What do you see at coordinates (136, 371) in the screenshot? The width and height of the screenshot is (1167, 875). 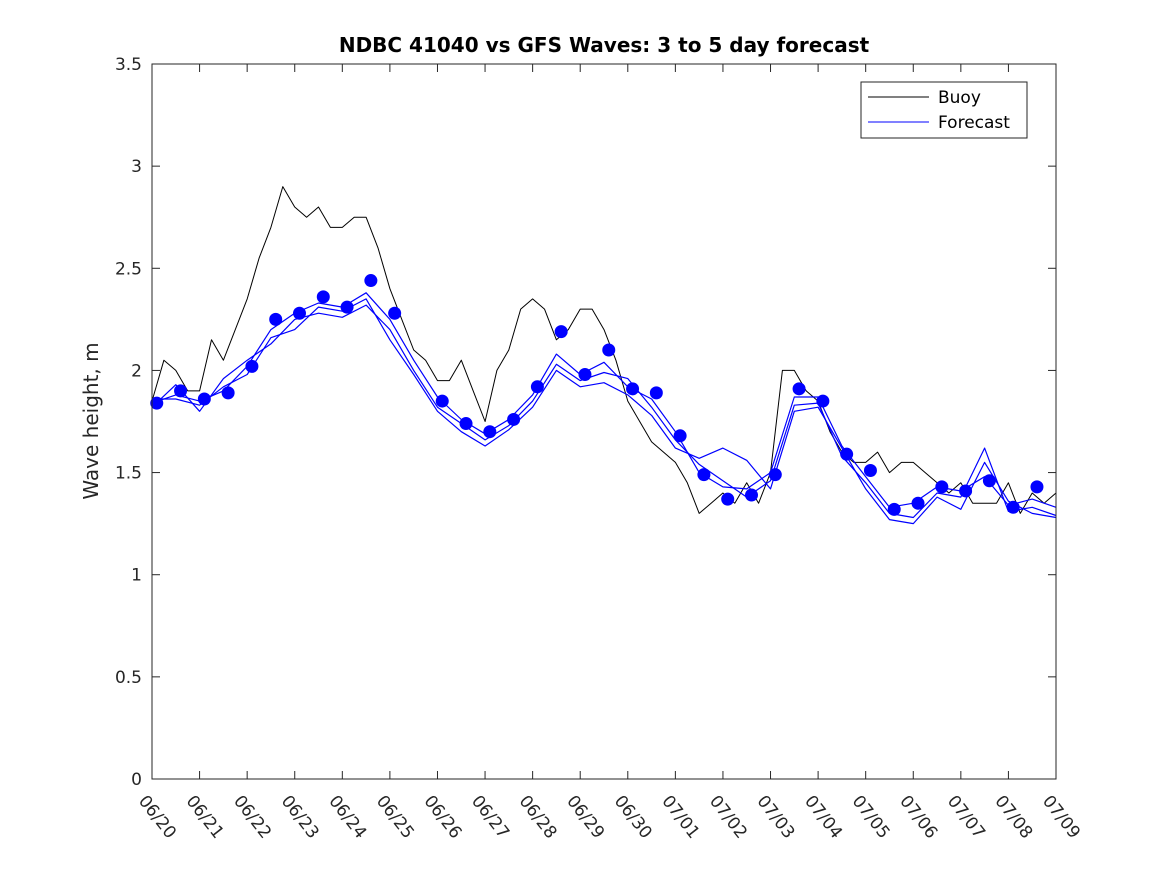 I see `y-tick-label: 2` at bounding box center [136, 371].